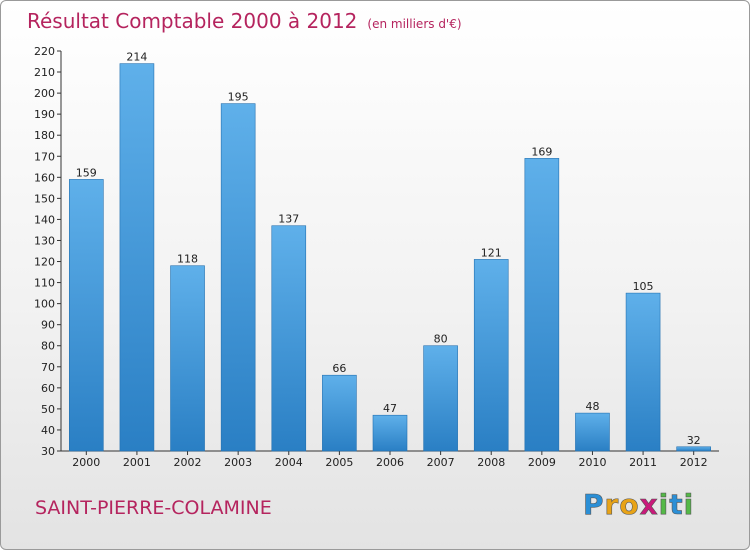 Image resolution: width=750 pixels, height=550 pixels. Describe the element at coordinates (86, 462) in the screenshot. I see `x-tick-label: 2000` at that location.